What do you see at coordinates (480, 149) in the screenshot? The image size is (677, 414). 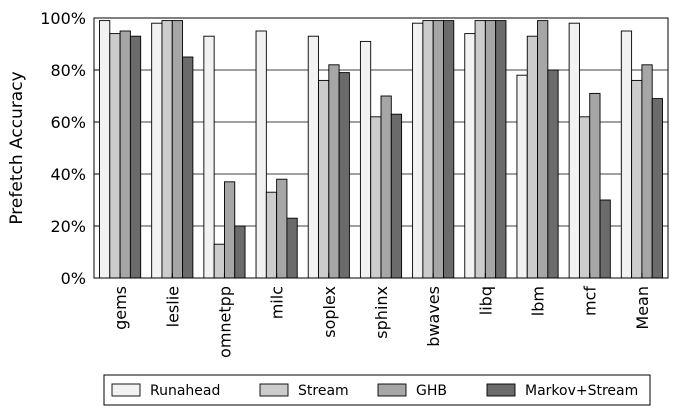 I see `bar-stream-libq` at bounding box center [480, 149].